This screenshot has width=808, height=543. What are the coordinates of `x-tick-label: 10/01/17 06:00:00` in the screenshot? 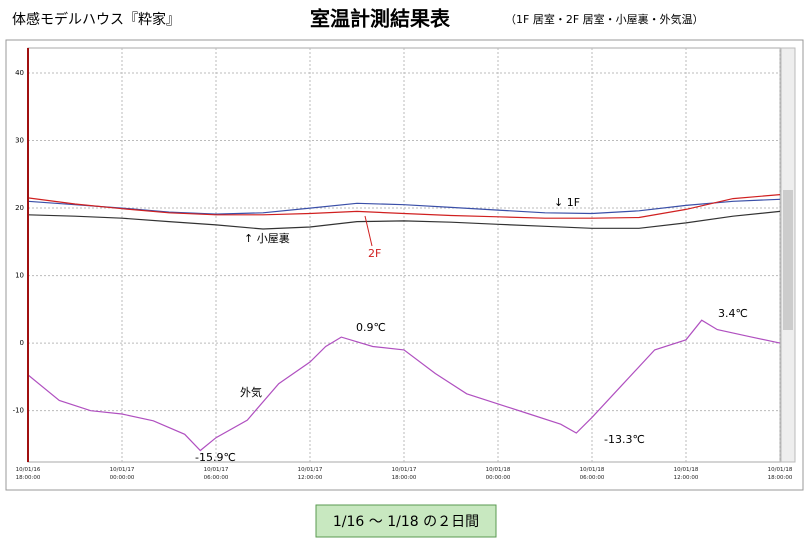 It's located at (216, 474).